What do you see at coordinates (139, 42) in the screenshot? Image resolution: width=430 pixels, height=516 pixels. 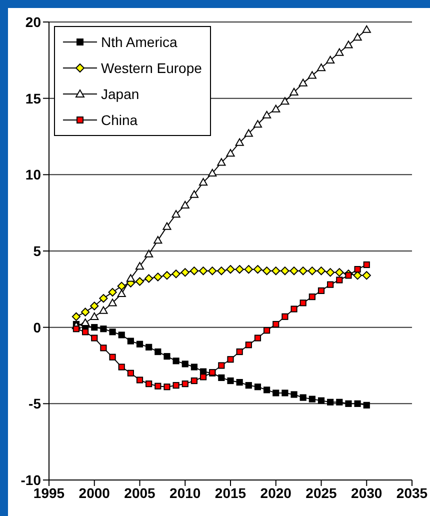 I see `legend-label: Nth America` at bounding box center [139, 42].